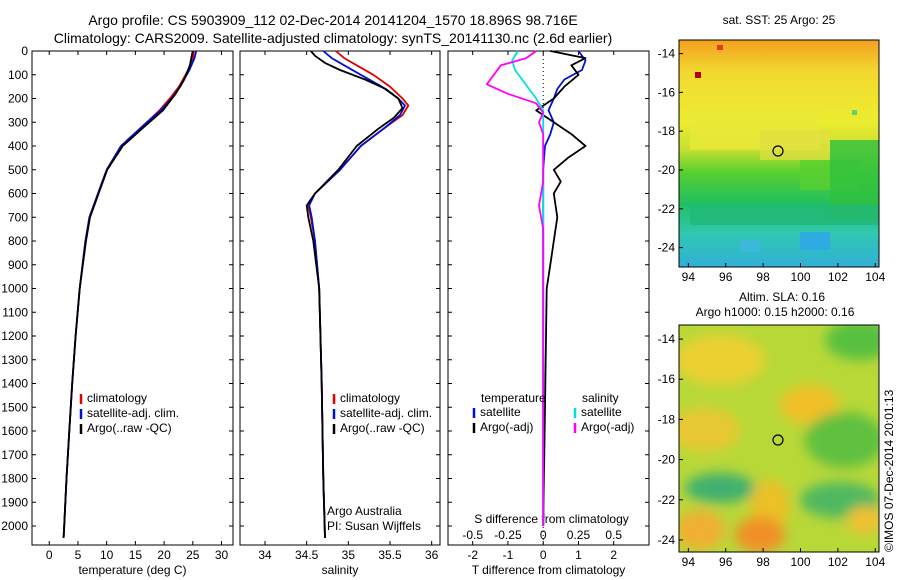 This screenshot has width=900, height=580. I want to click on depth-tick-label: 300, so click(18, 122).